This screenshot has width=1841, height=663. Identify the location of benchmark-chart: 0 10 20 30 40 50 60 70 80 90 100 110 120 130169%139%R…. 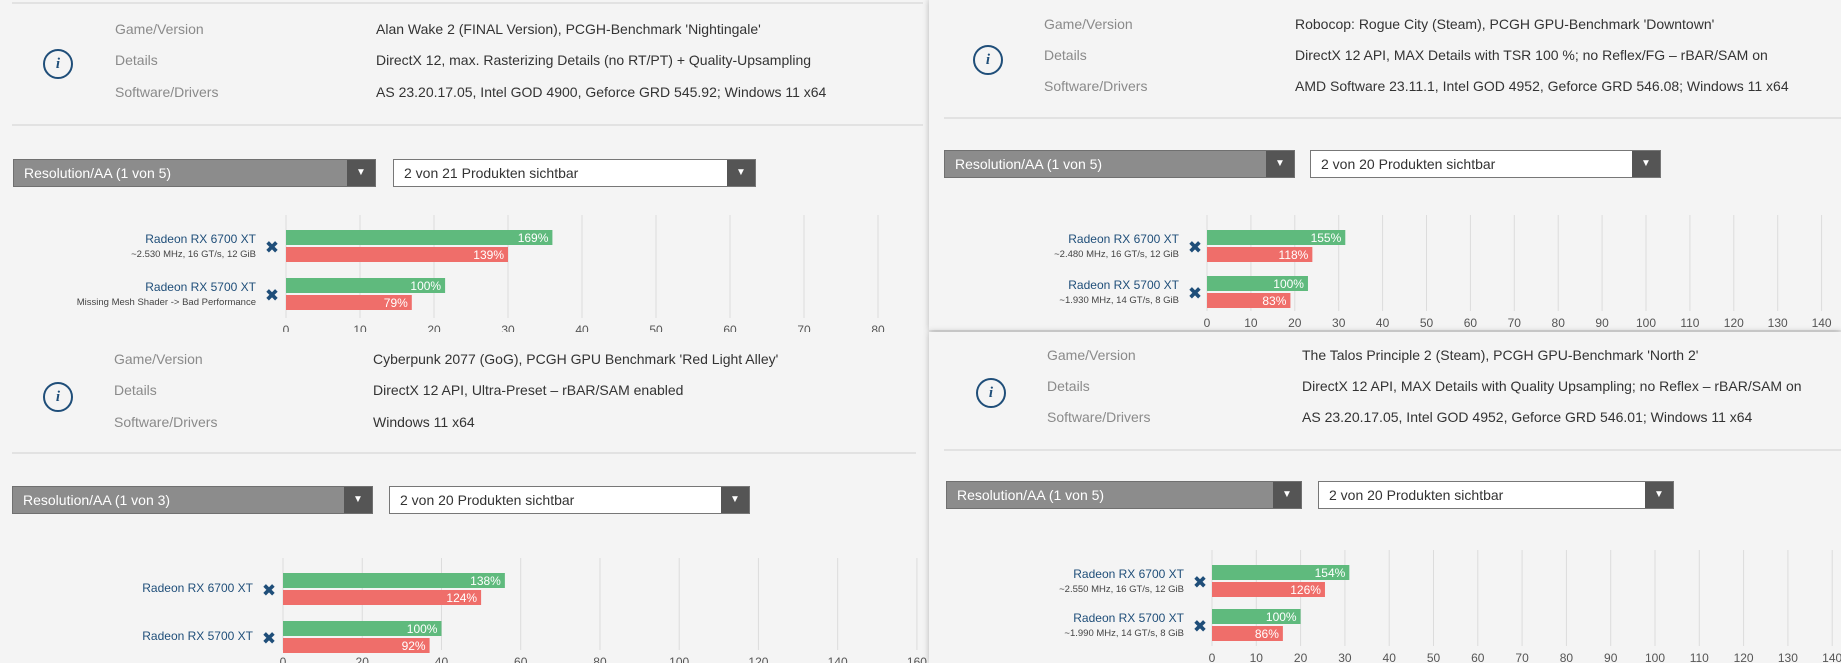
(481, 273).